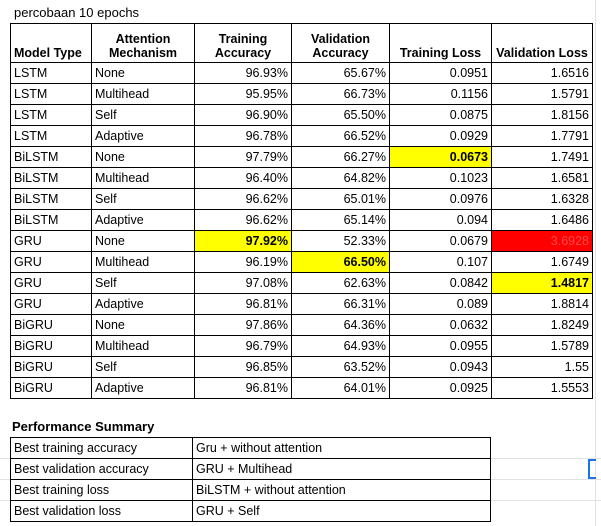 This screenshot has width=601, height=526. Describe the element at coordinates (243, 157) in the screenshot. I see `training-accuracy-cell: 97.79%` at that location.